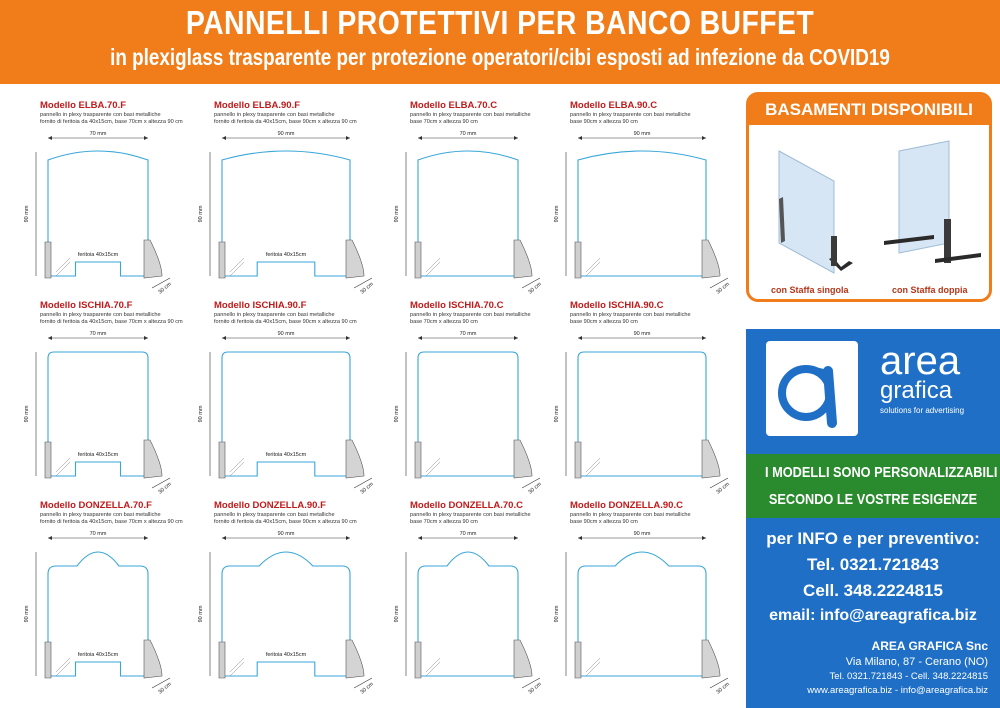 This screenshot has height=708, width=1000. Describe the element at coordinates (614, 105) in the screenshot. I see `panel-title: Modello ELBA.90.C` at that location.